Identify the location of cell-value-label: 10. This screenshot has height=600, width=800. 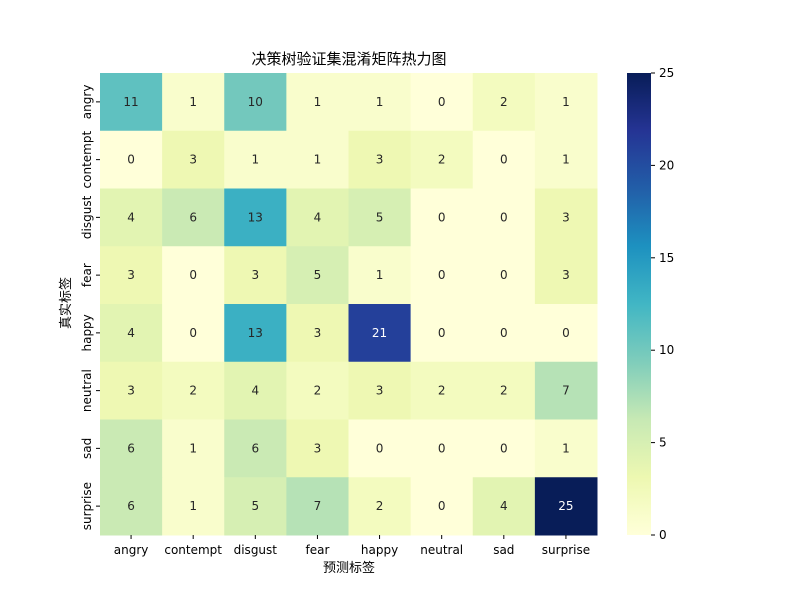
(255, 102).